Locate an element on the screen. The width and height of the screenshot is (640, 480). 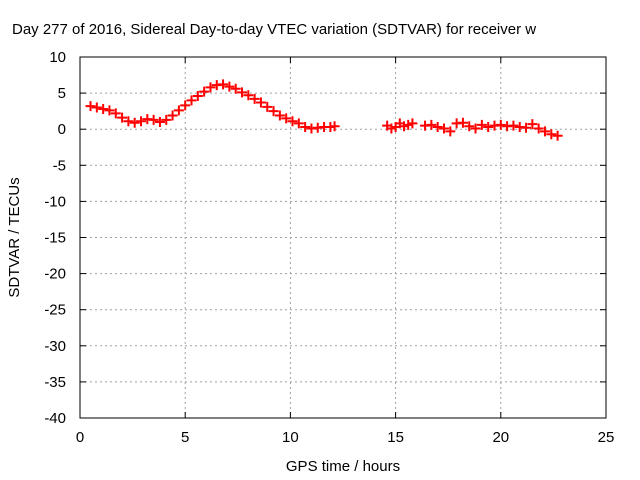
x-tick-label: 20 is located at coordinates (500, 437).